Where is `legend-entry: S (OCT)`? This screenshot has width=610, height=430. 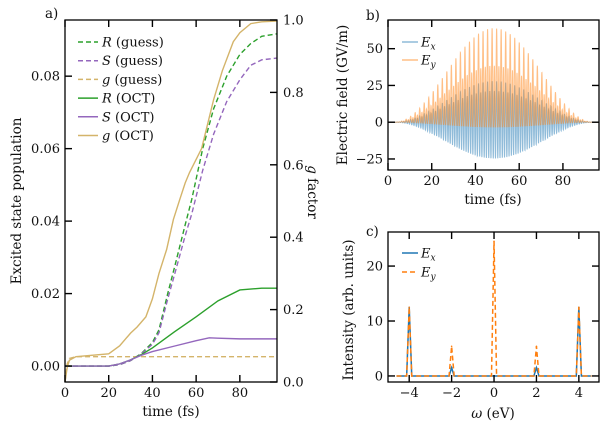 legend-entry: S (OCT) is located at coordinates (128, 117).